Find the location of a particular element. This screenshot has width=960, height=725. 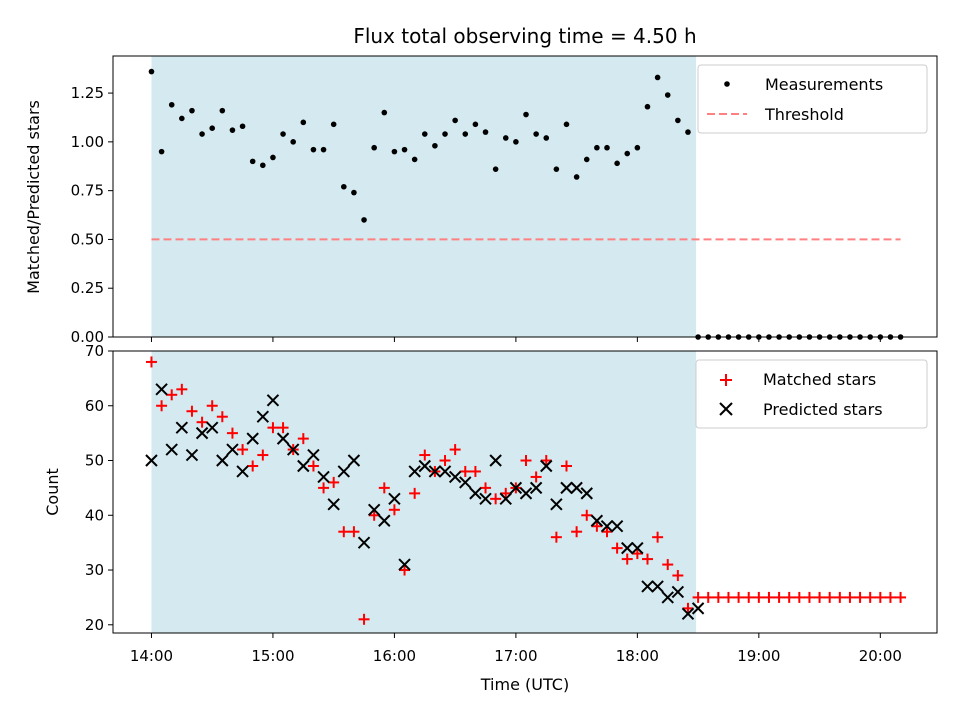

x-axis-label: Time (UTC) is located at coordinates (524, 684).